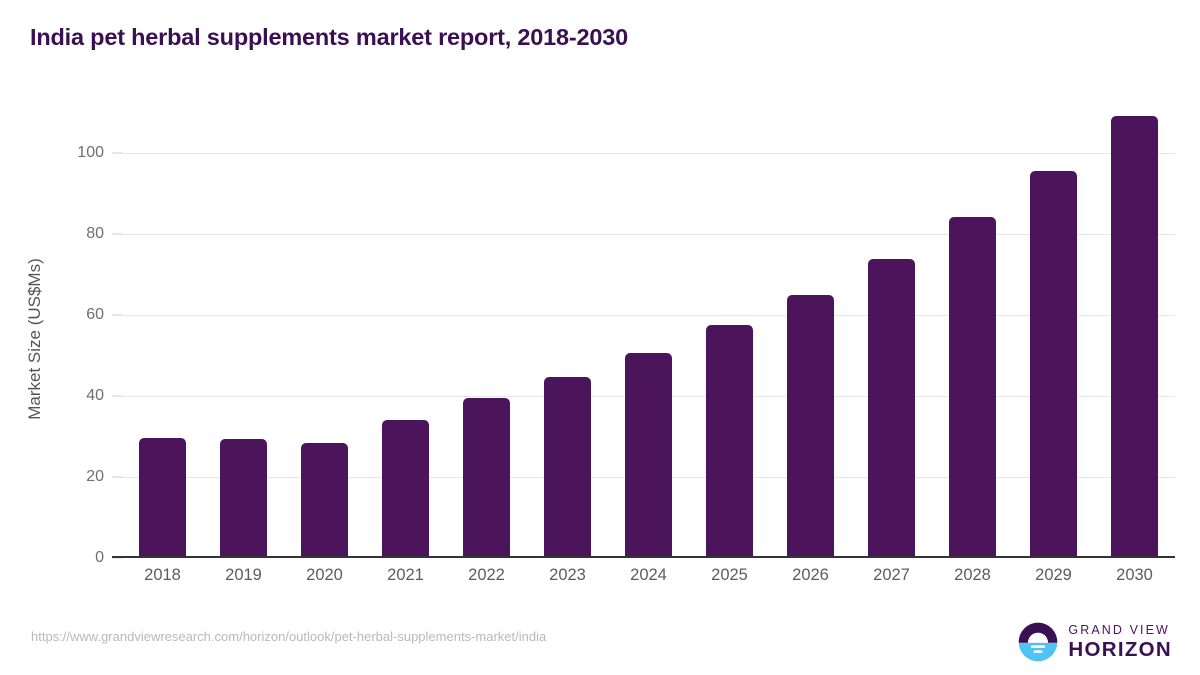  What do you see at coordinates (567, 575) in the screenshot?
I see `x-axis-tick-label: 2023` at bounding box center [567, 575].